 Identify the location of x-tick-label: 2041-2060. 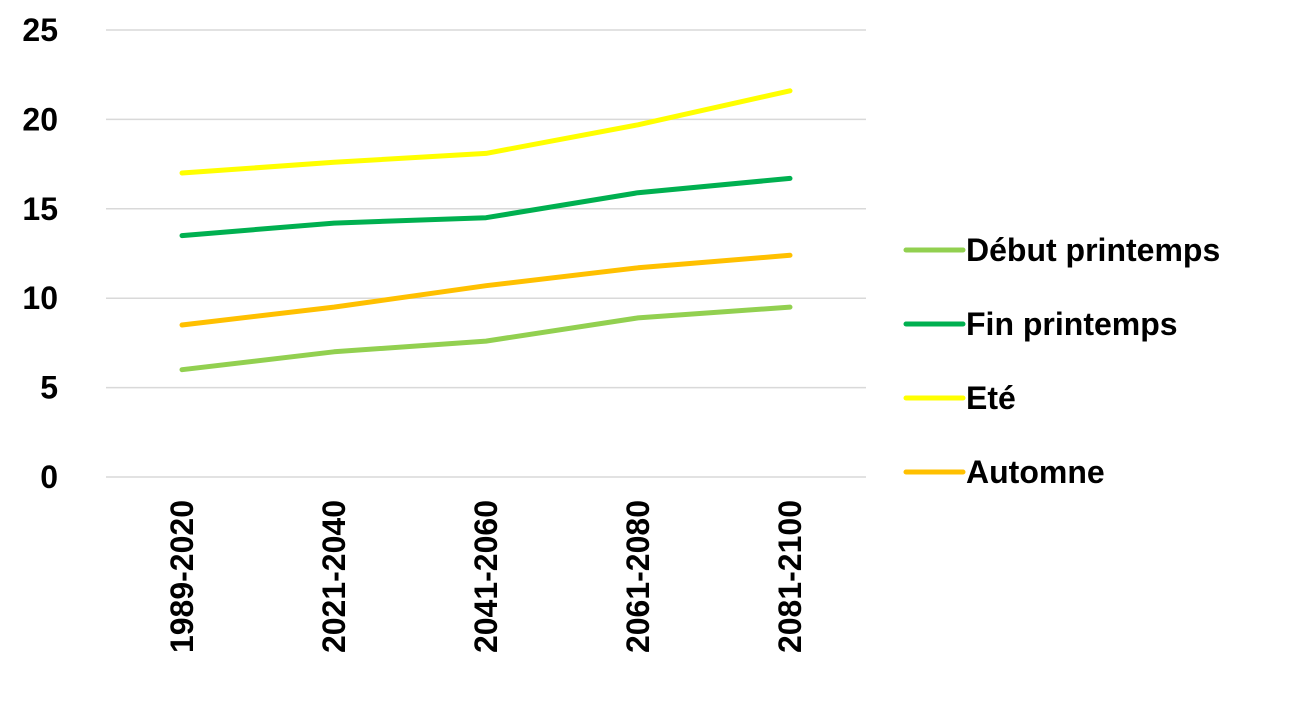
(486, 576).